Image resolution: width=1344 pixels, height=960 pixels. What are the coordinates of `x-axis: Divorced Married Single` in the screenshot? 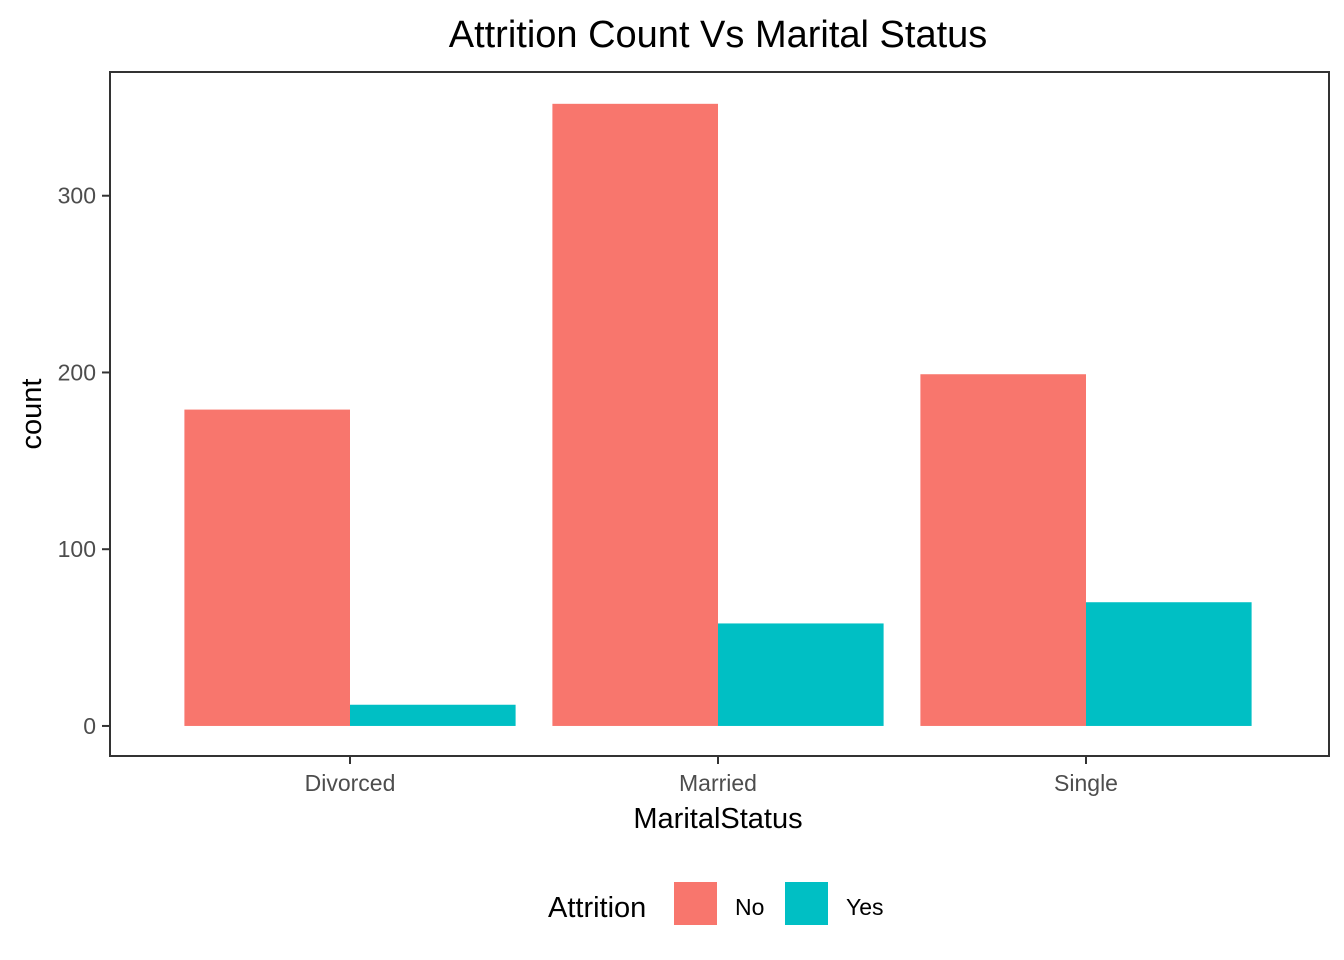 It's located at (711, 776).